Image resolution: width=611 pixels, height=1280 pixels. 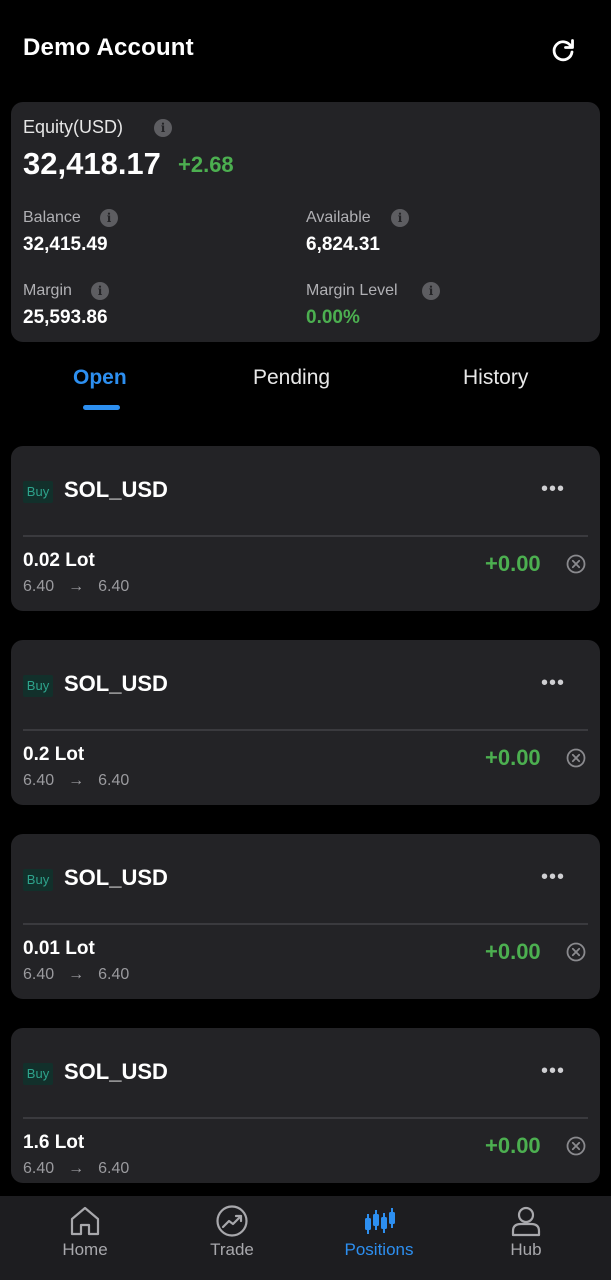 What do you see at coordinates (338, 217) in the screenshot?
I see `available-label: Available` at bounding box center [338, 217].